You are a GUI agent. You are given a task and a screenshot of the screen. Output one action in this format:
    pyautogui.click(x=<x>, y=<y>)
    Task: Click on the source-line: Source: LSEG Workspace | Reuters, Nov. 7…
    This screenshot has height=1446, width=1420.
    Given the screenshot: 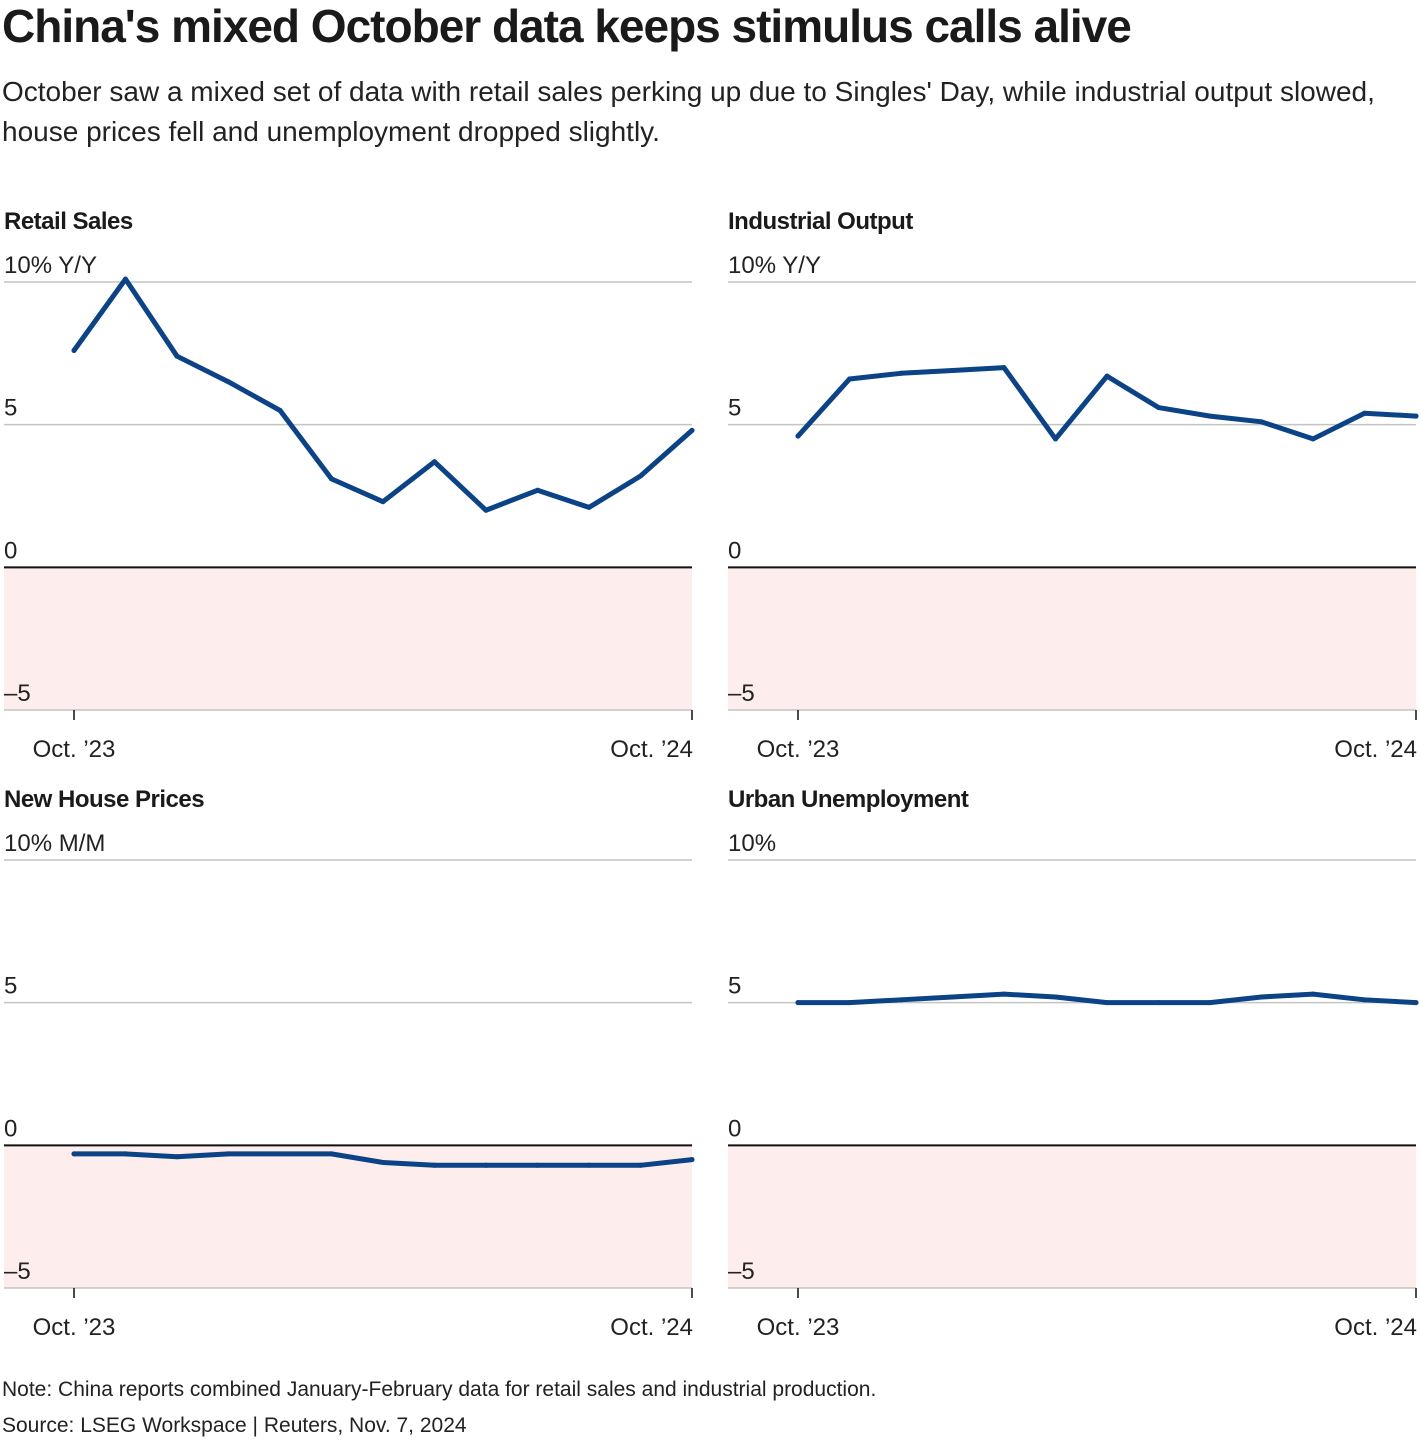 What is the action you would take?
    pyautogui.click(x=234, y=1425)
    